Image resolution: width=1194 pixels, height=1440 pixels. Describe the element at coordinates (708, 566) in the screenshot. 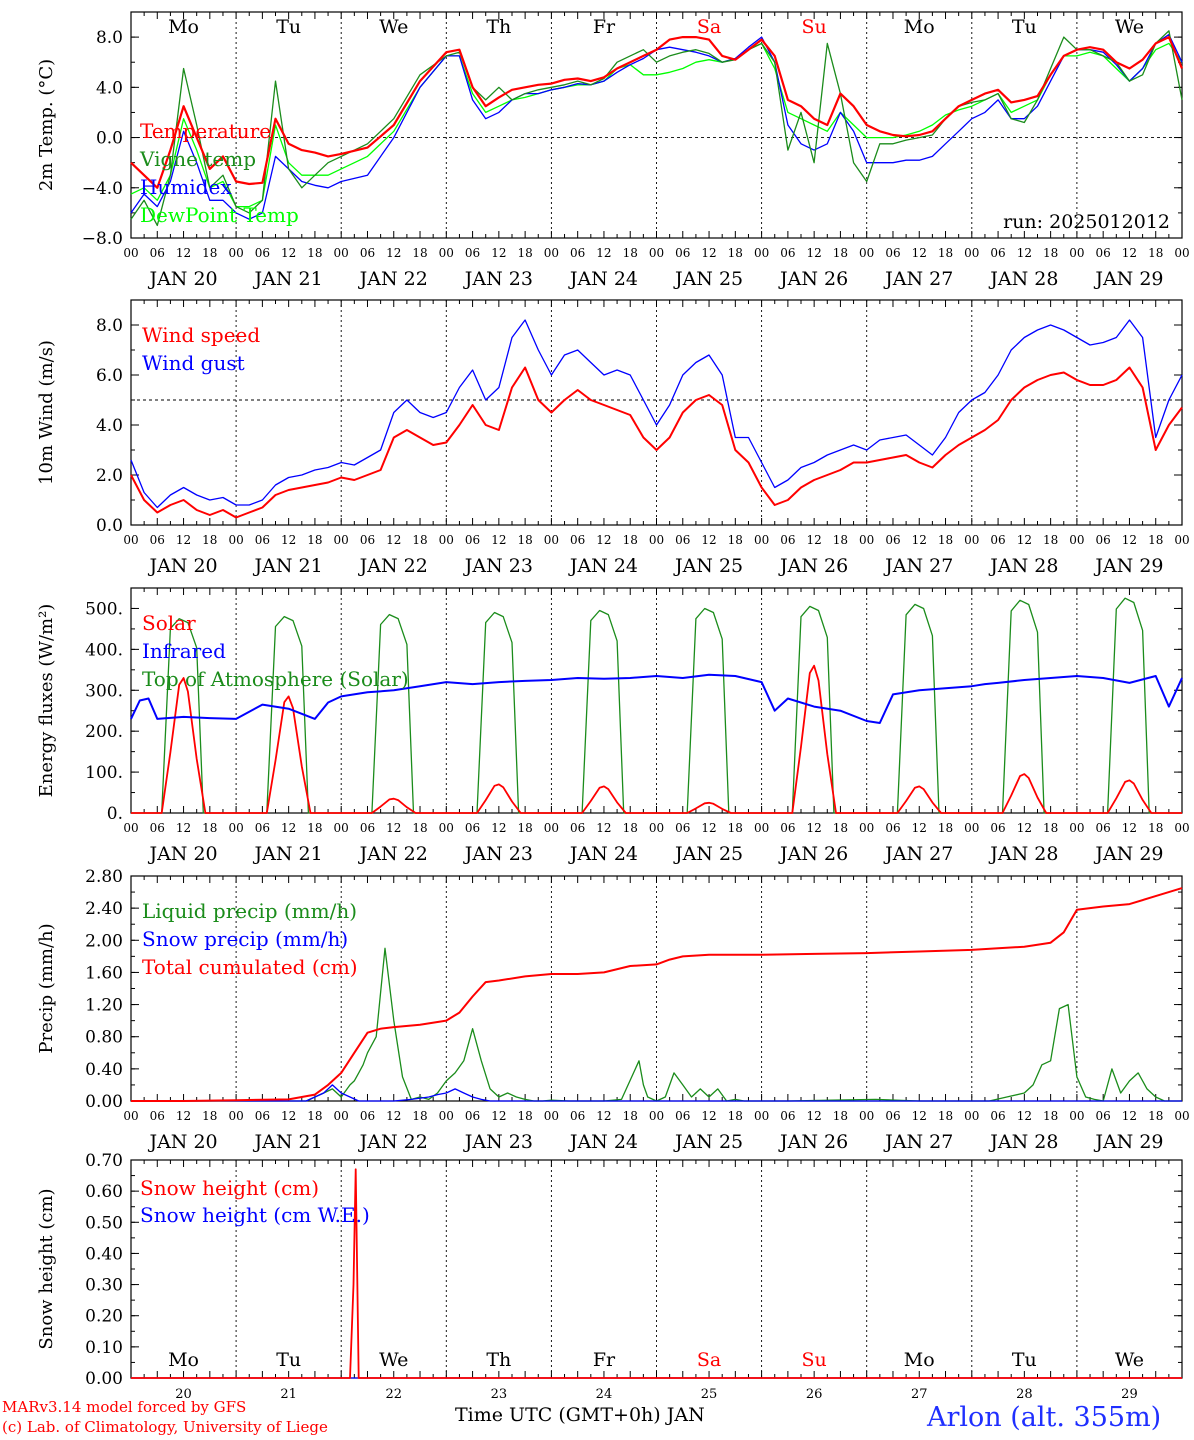

I see `panel2-date-label: JAN 25` at that location.